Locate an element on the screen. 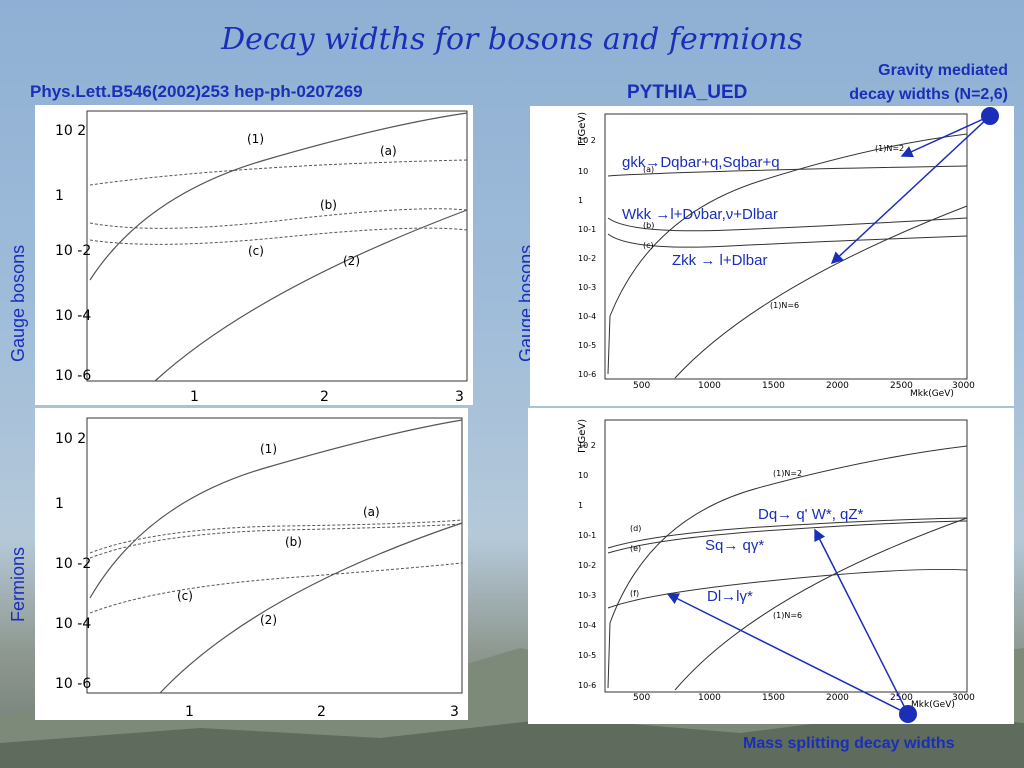 This screenshot has width=1024, height=768. gravity-label-line1: Gravity mediated is located at coordinates (943, 70).